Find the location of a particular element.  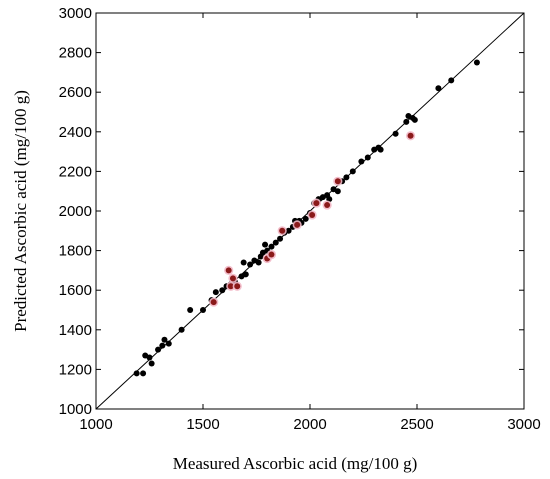

x-tick-label: 1000 is located at coordinates (95, 424).